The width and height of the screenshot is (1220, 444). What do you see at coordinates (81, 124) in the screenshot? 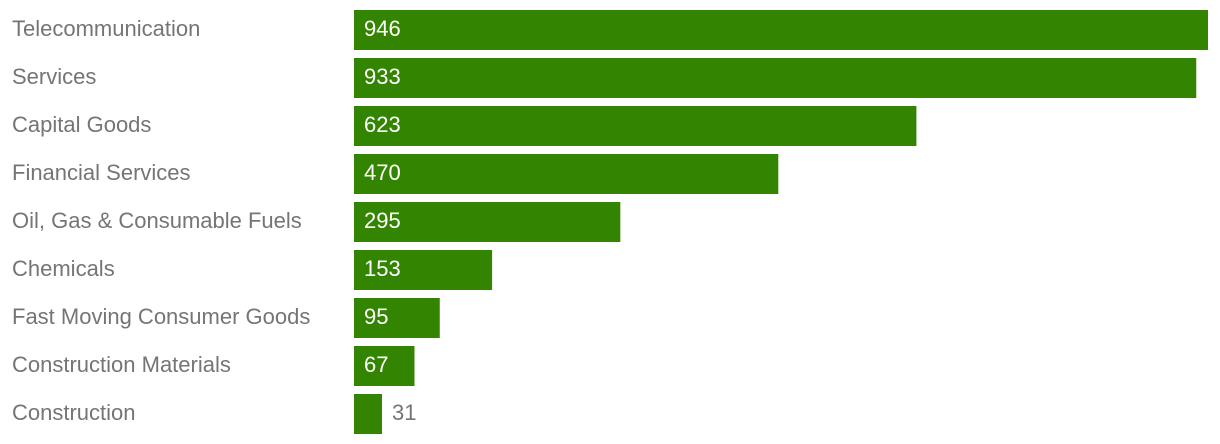
I see `category-label: Capital Goods` at bounding box center [81, 124].